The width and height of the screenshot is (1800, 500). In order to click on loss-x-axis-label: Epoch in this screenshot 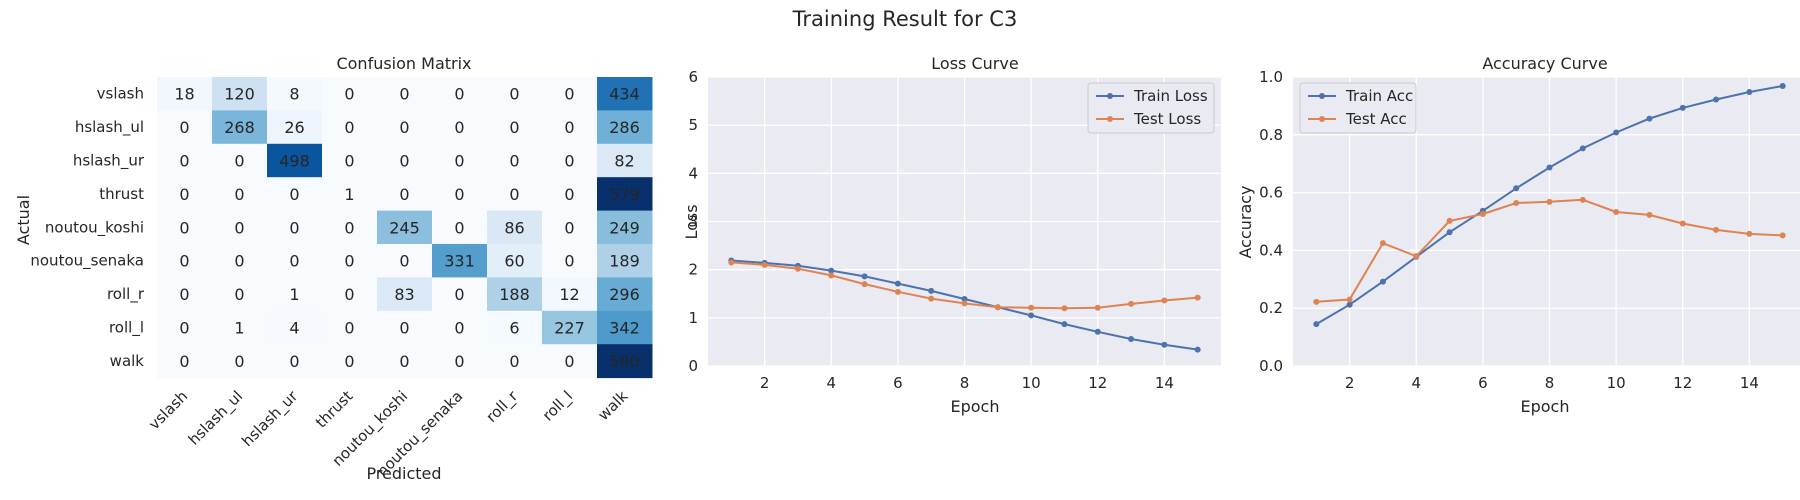, I will do `click(975, 406)`.